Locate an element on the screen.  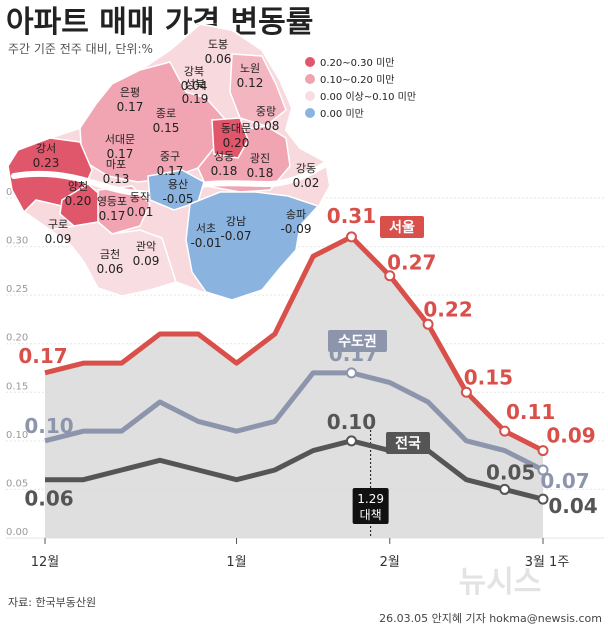
series-value-label: 0.15 is located at coordinates (488, 377).